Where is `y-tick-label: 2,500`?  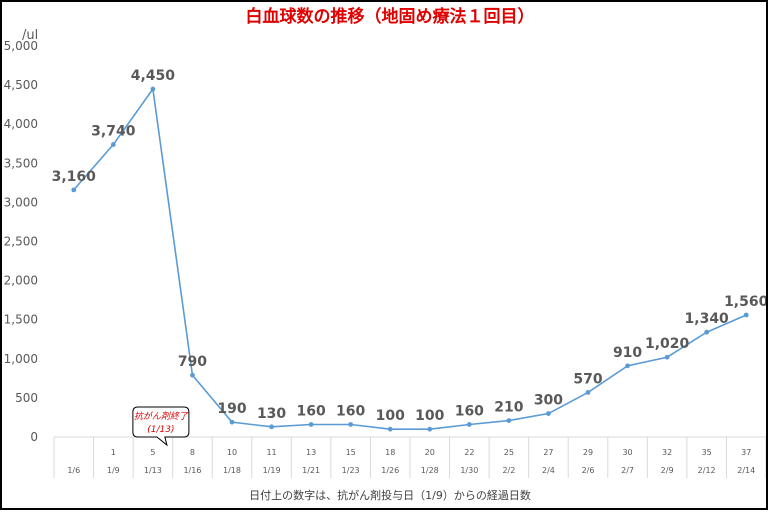
y-tick-label: 2,500 is located at coordinates (21, 242).